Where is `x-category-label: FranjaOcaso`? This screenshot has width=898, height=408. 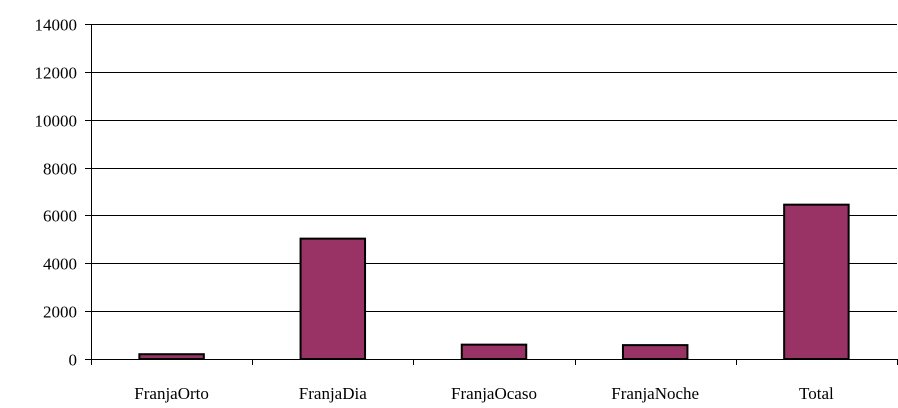
x-category-label: FranjaOcaso is located at coordinates (494, 393).